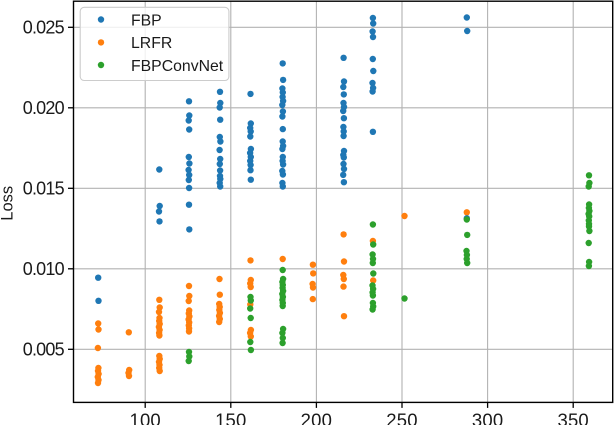  What do you see at coordinates (44, 350) in the screenshot?
I see `svg-text: 0.005` at bounding box center [44, 350].